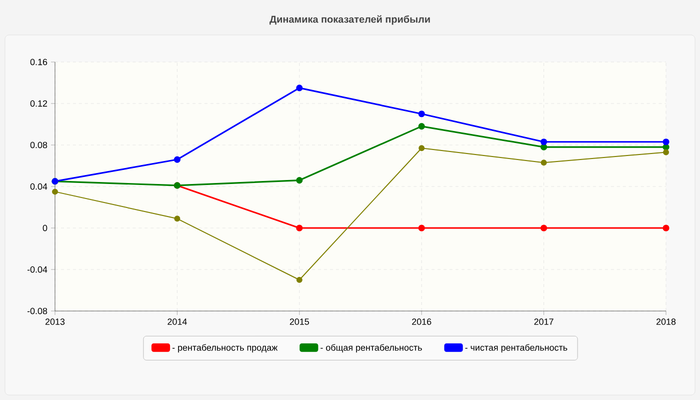 The image size is (700, 400). What do you see at coordinates (37, 311) in the screenshot?
I see `y-tick-label: -0.08` at bounding box center [37, 311].